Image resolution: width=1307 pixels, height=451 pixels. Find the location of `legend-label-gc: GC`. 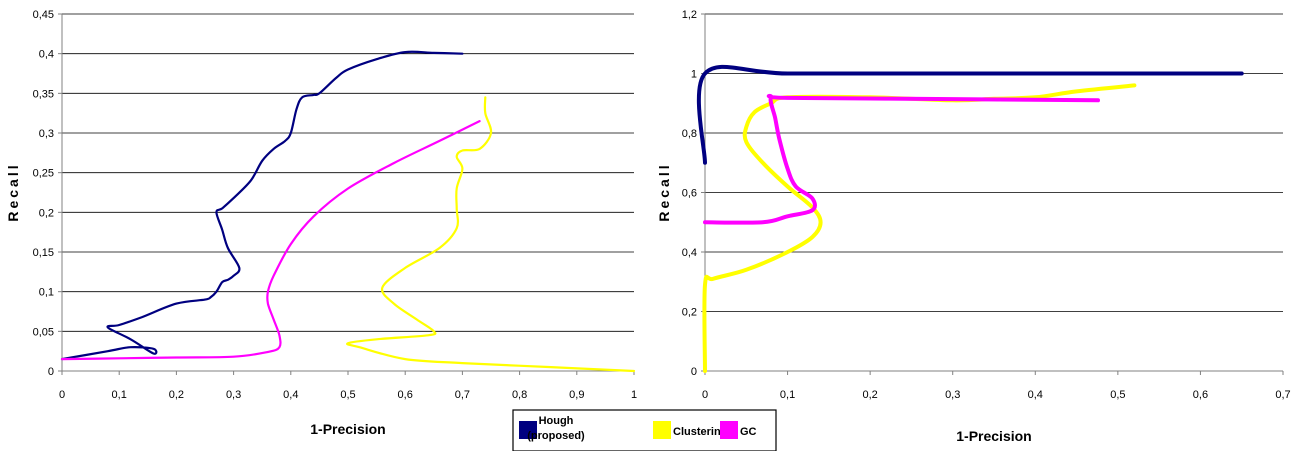

legend-label-gc: GC is located at coordinates (748, 432).